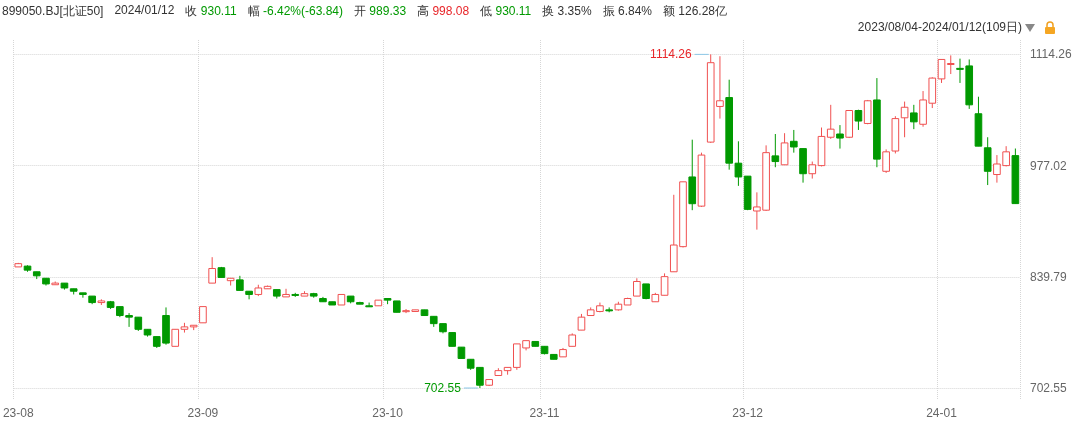 The image size is (1080, 421). I want to click on x-tick-label: 23-09, so click(203, 413).